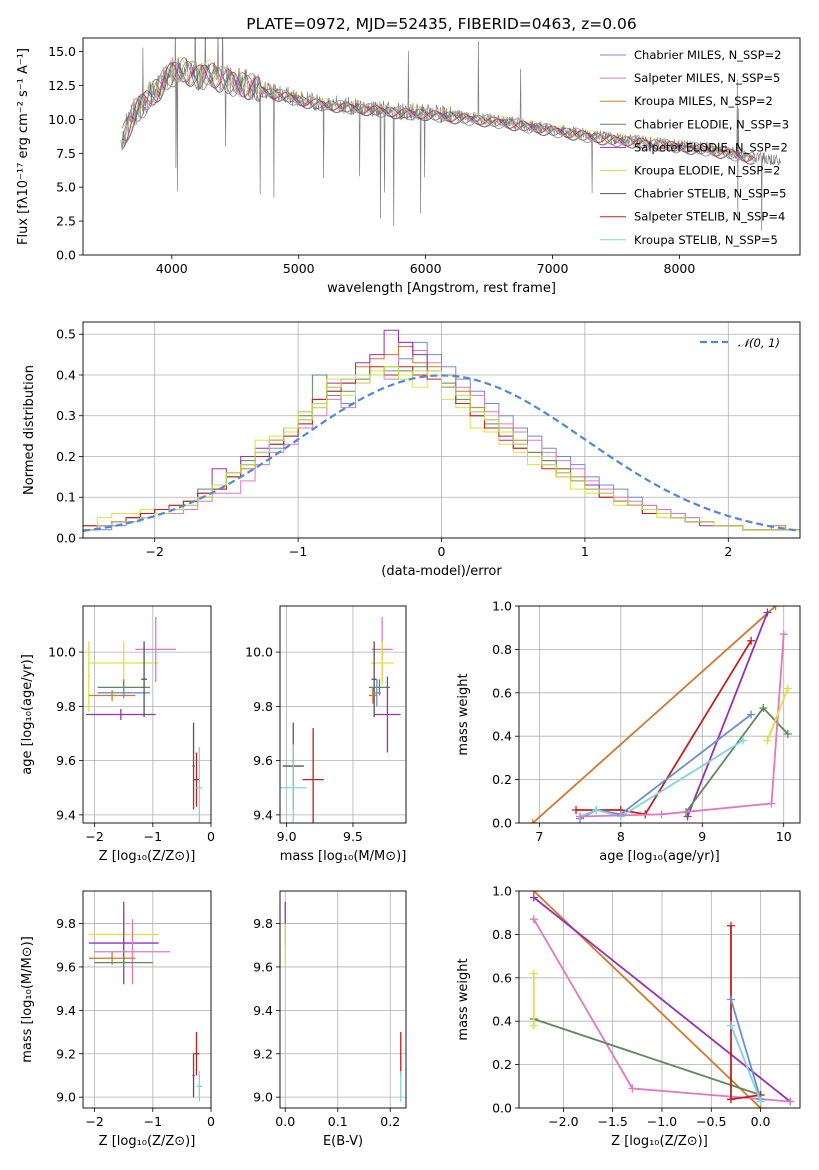  I want to click on x-tick-label: 4000, so click(172, 268).